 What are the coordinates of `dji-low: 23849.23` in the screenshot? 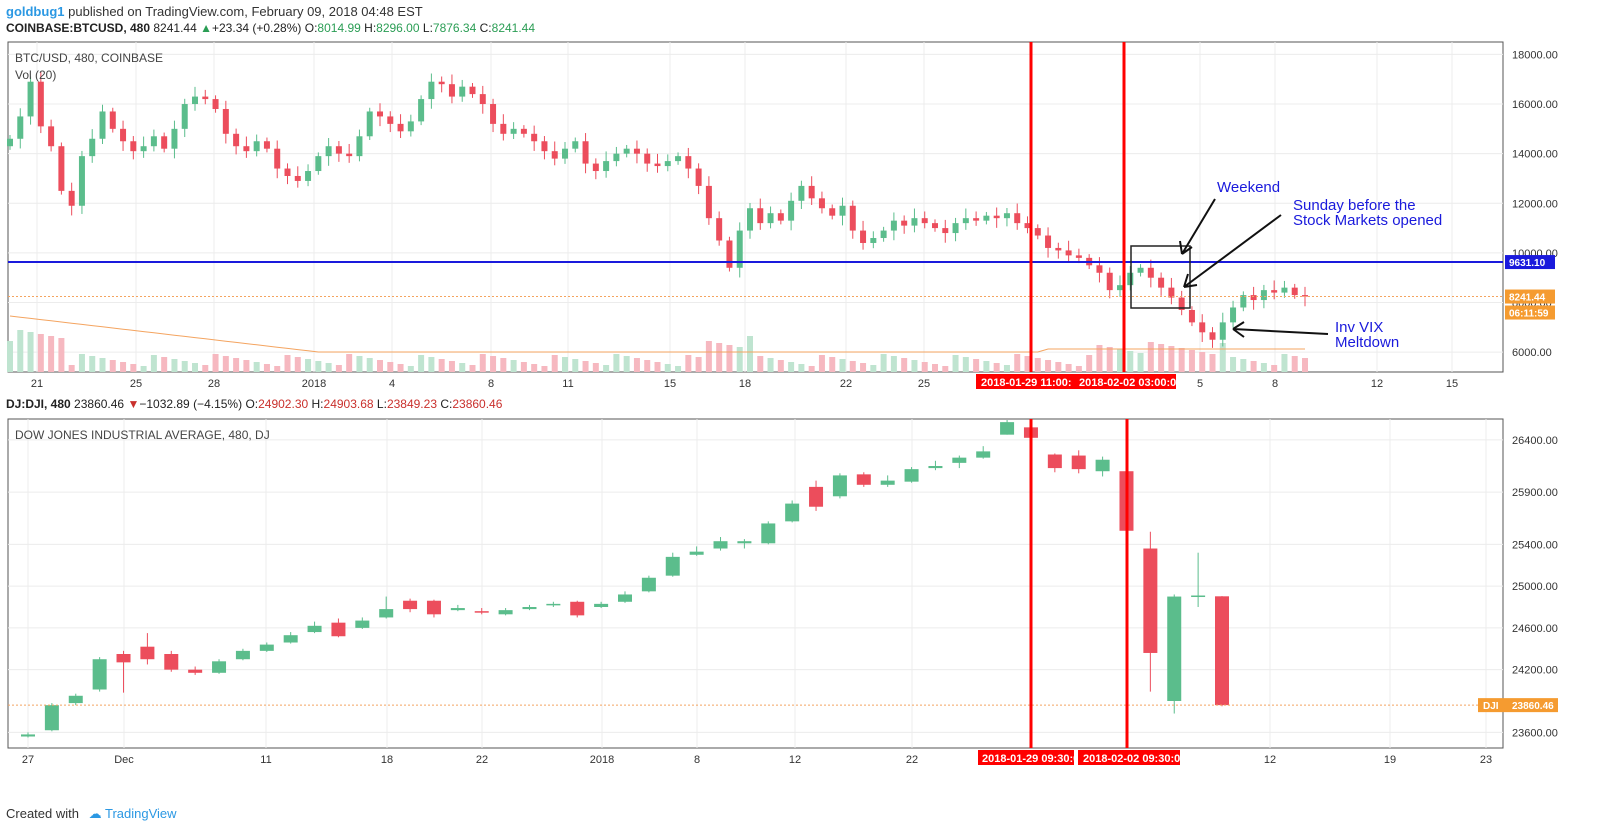 It's located at (411, 404).